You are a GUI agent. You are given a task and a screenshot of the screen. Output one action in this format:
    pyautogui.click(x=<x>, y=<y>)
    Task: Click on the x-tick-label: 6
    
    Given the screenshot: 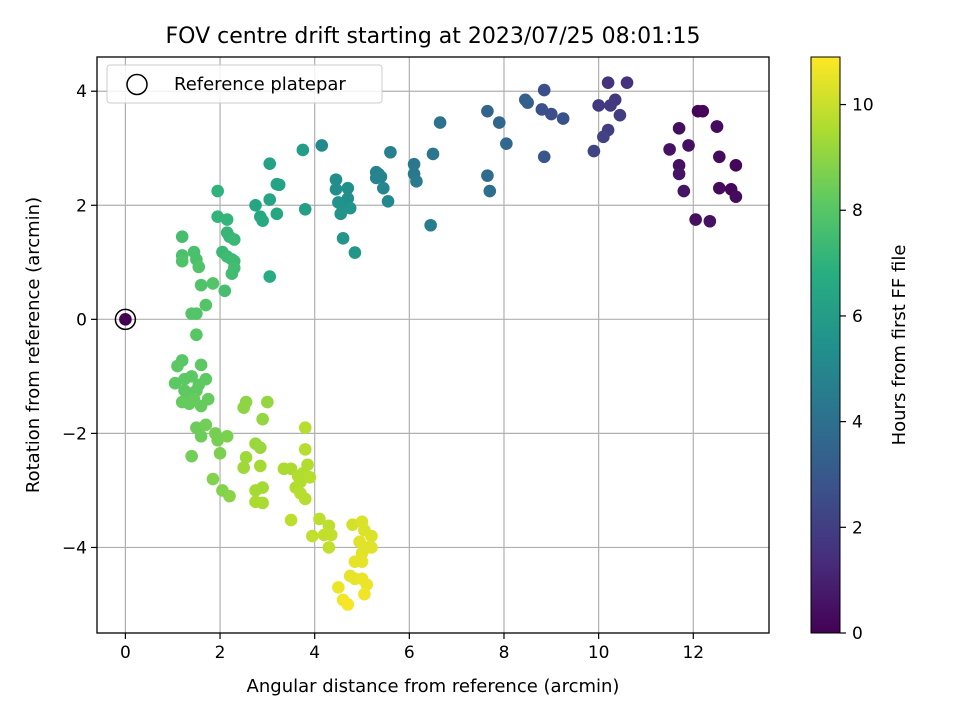 What is the action you would take?
    pyautogui.click(x=409, y=653)
    